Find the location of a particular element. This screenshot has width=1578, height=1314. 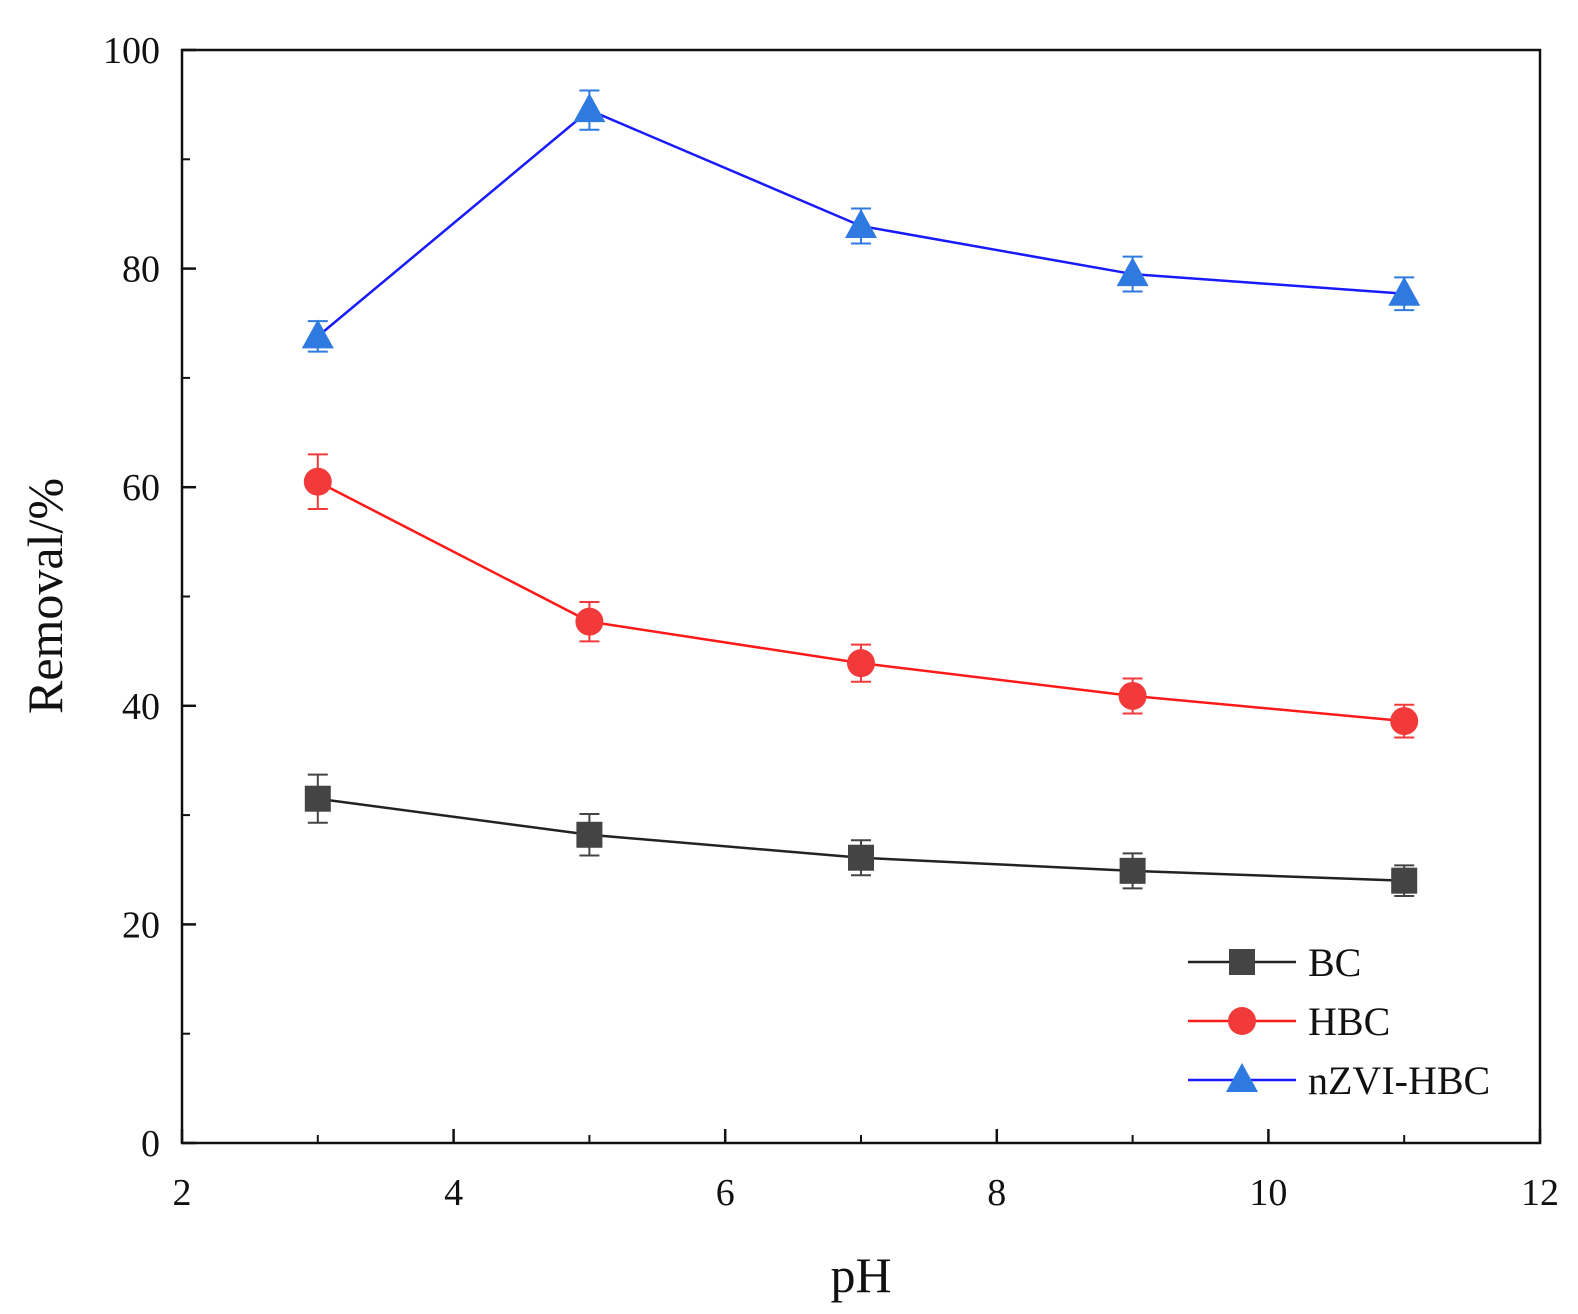

legend-label: HBC is located at coordinates (1349, 1021).